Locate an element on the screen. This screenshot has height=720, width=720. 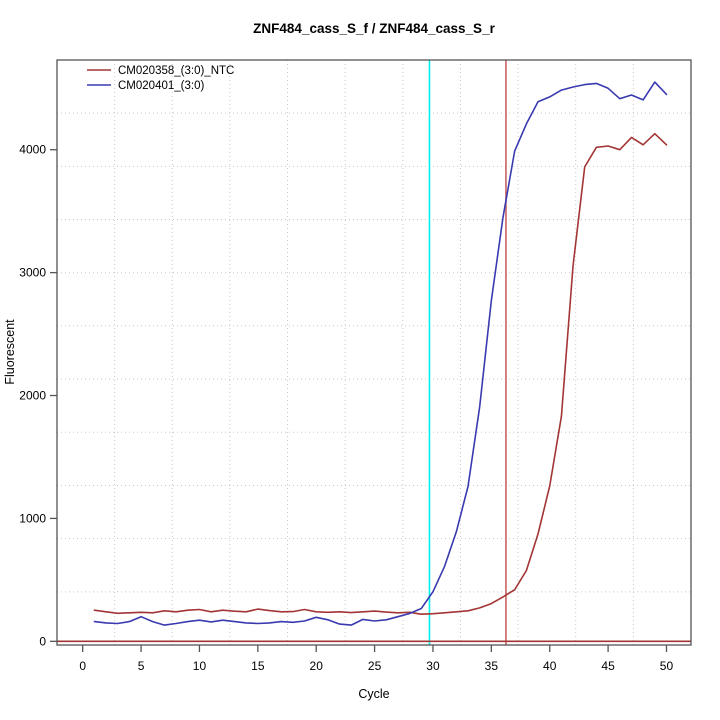
x-tick-label: 10 is located at coordinates (200, 666).